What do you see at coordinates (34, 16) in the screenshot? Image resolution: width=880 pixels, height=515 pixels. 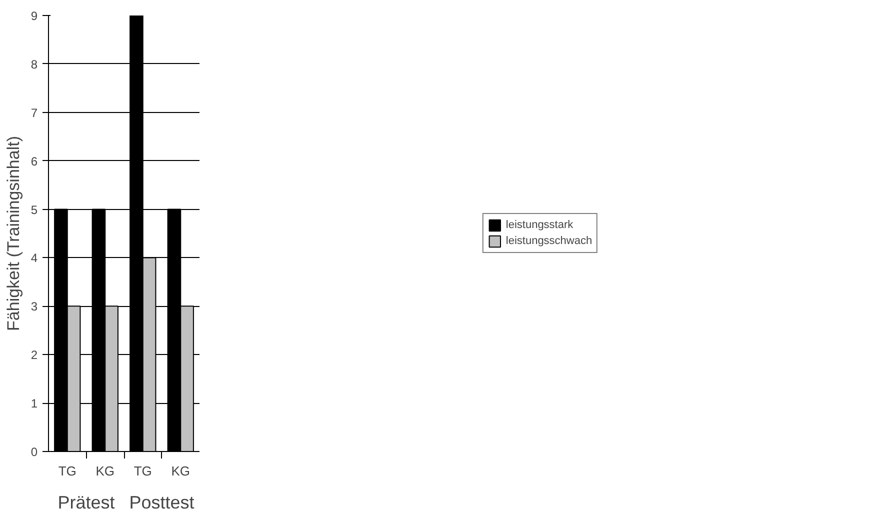 I see `y-tick-label: 9` at bounding box center [34, 16].